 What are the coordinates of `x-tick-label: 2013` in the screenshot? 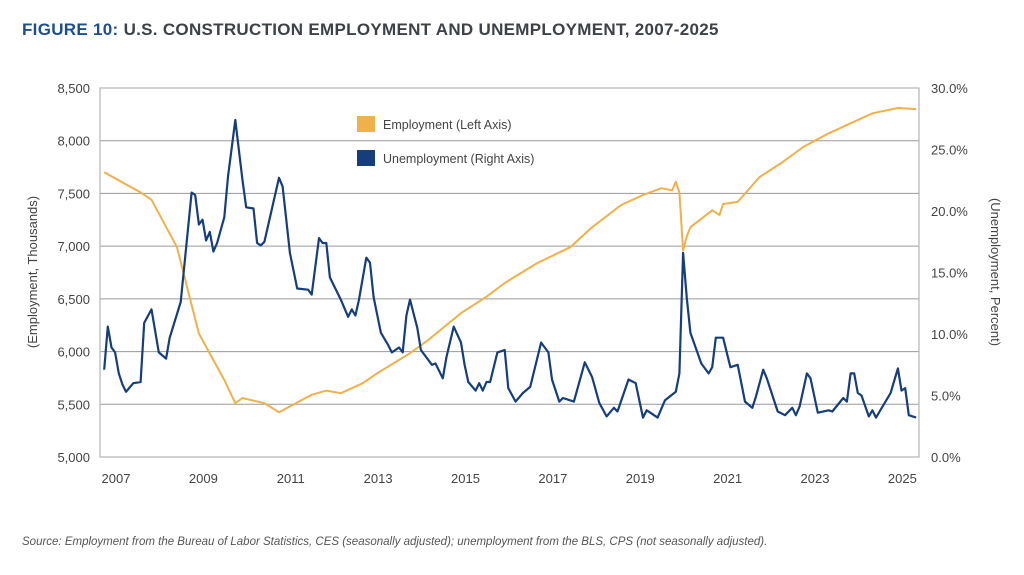 It's located at (378, 478).